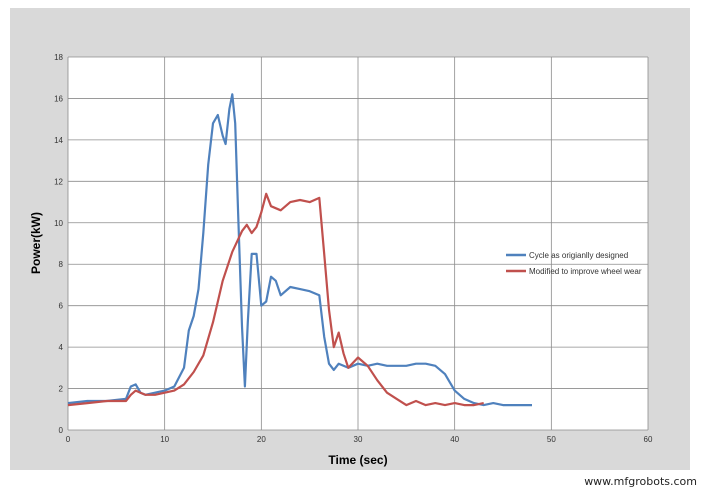  Describe the element at coordinates (640, 481) in the screenshot. I see `watermark-text: www.mfgrobots.com` at that location.